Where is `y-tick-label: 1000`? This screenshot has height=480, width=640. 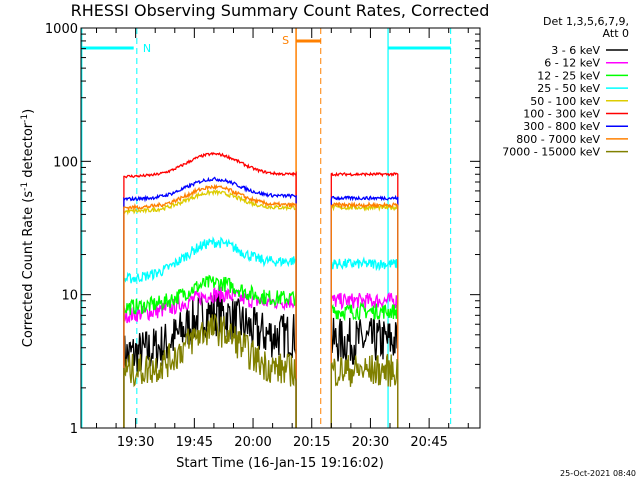 y-tick-label: 1000 is located at coordinates (61, 29).